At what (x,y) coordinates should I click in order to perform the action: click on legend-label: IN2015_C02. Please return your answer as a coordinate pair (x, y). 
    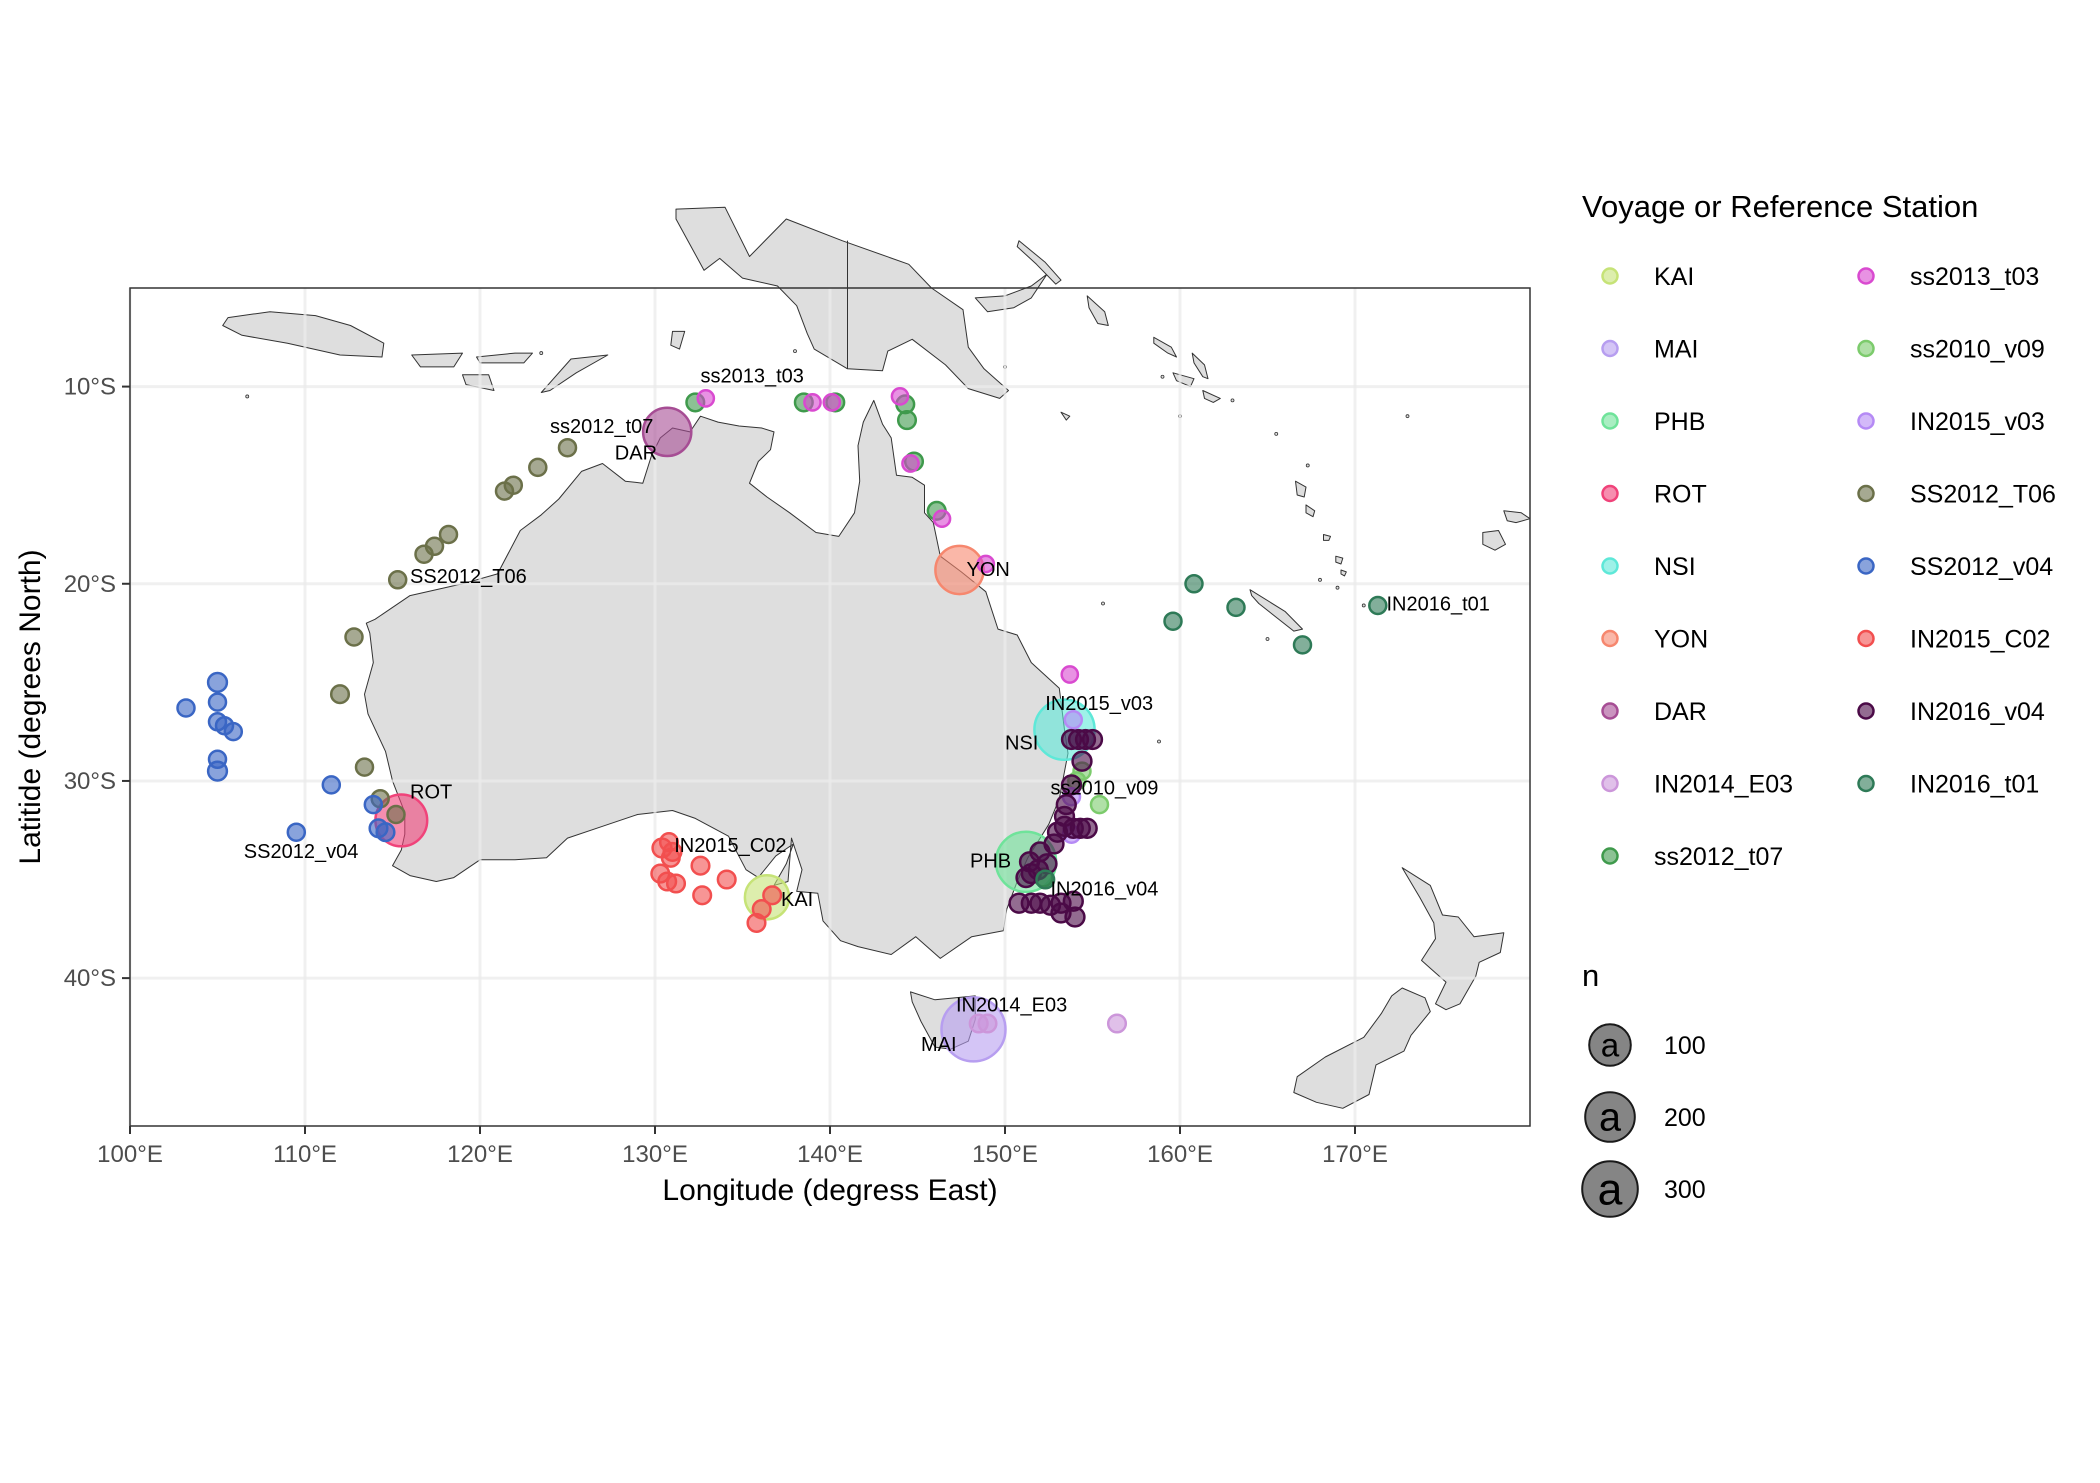
    Looking at the image, I should click on (1980, 640).